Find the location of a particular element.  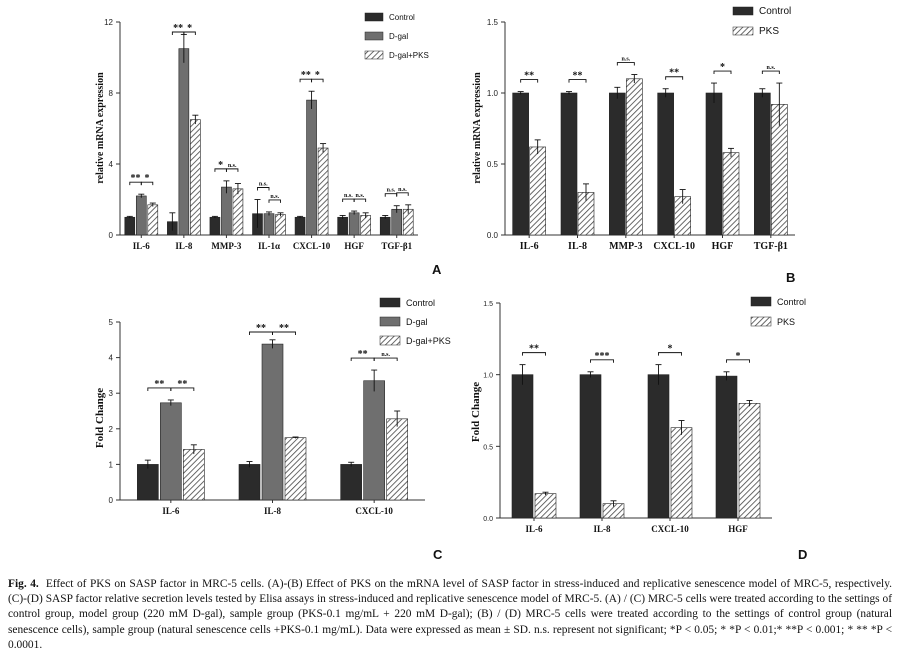

panel-label: D is located at coordinates (802, 554).